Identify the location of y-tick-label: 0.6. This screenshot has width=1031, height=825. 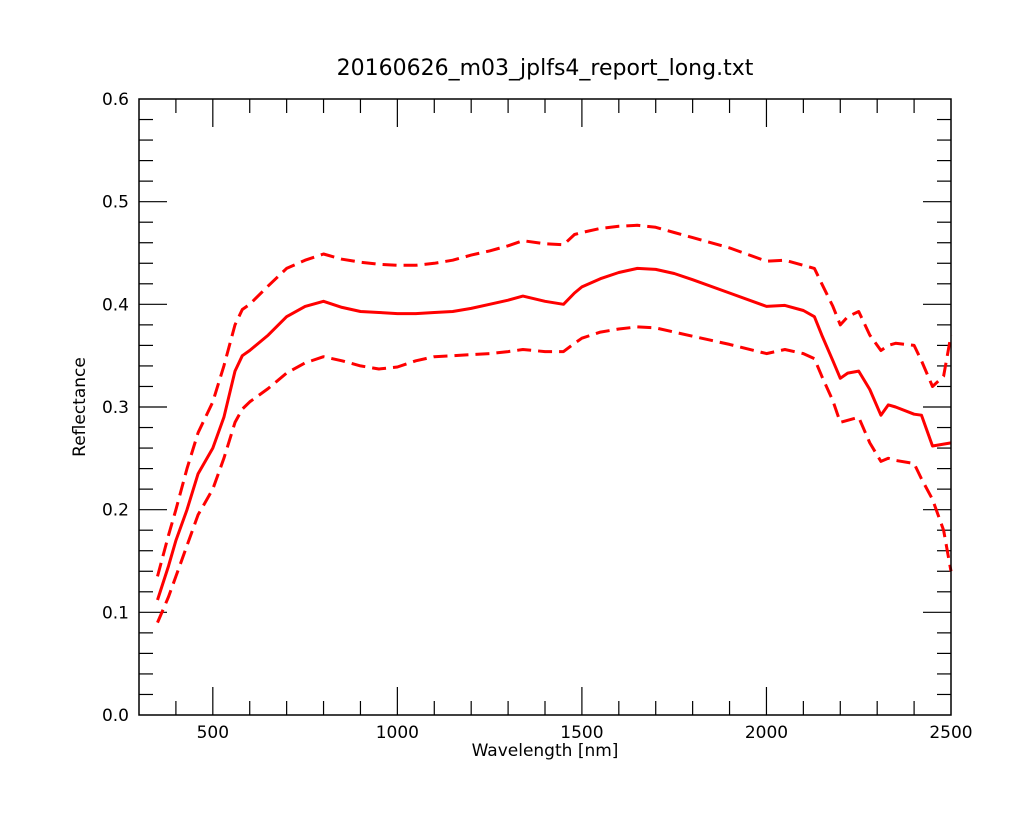
(115, 100).